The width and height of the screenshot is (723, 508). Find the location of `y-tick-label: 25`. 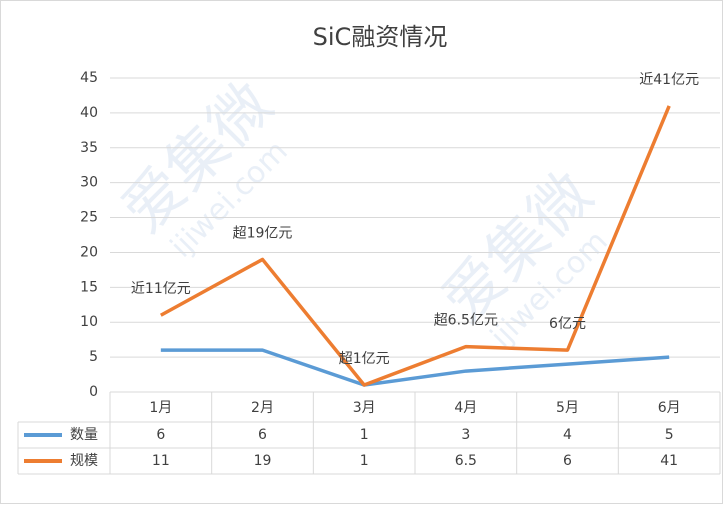

y-tick-label: 25 is located at coordinates (89, 218).